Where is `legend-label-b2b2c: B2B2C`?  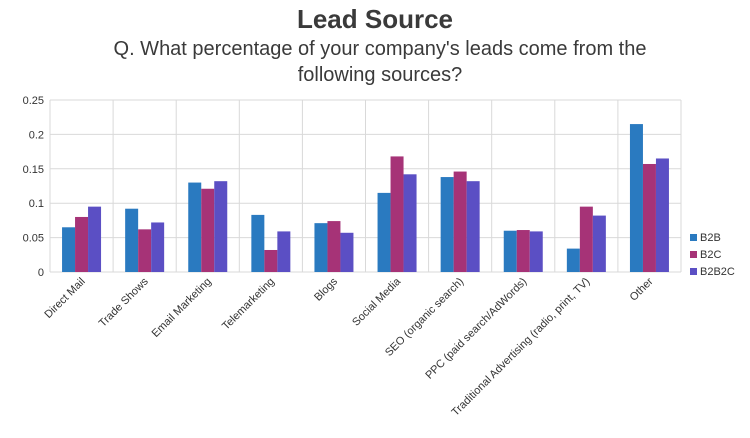
legend-label-b2b2c: B2B2C is located at coordinates (717, 272).